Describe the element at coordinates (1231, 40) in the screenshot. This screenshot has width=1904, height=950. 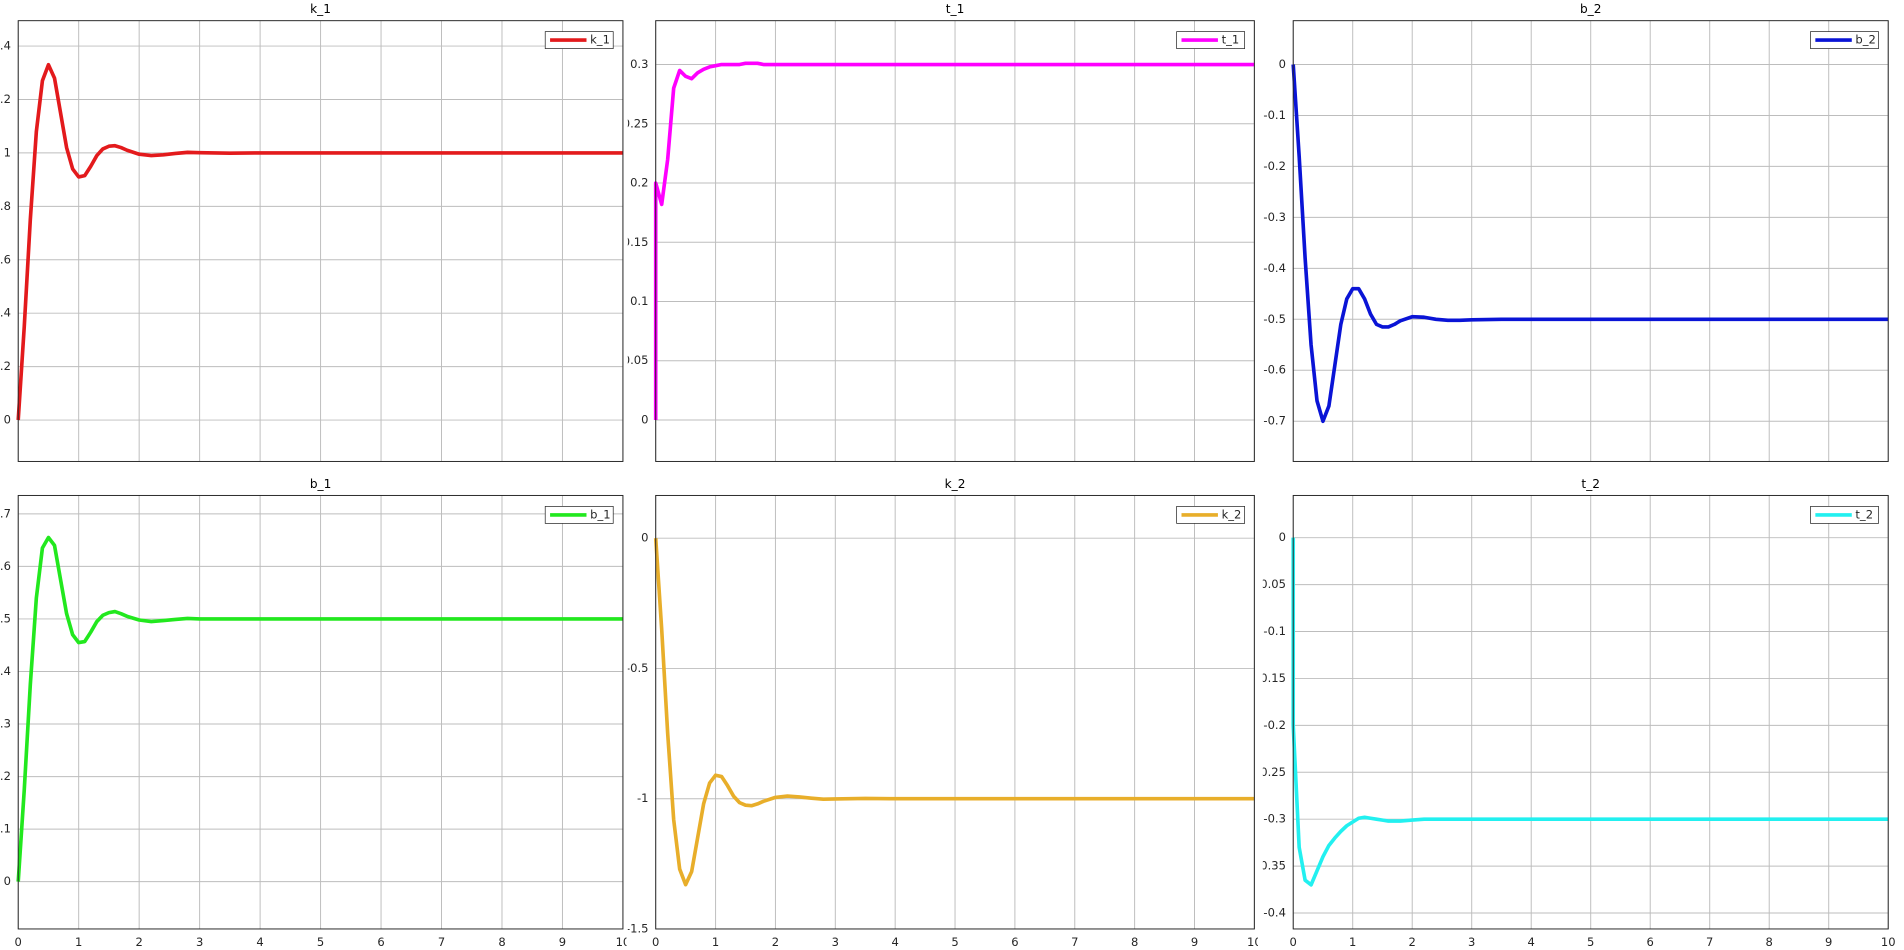
I see `legend-label: t_1` at that location.